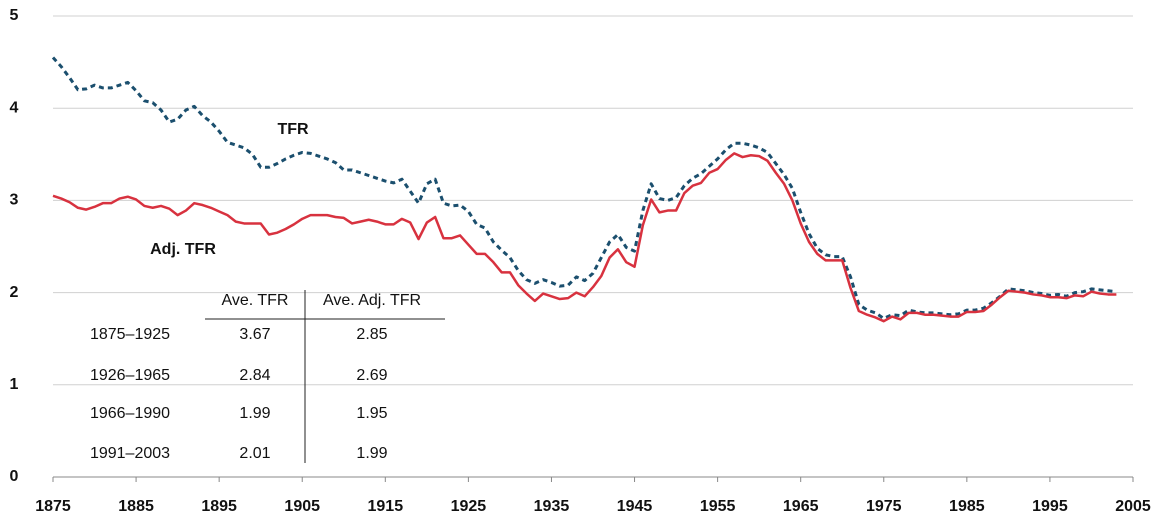 The height and width of the screenshot is (523, 1157). Describe the element at coordinates (130, 375) in the screenshot. I see `table-cell: 1926–1965` at that location.